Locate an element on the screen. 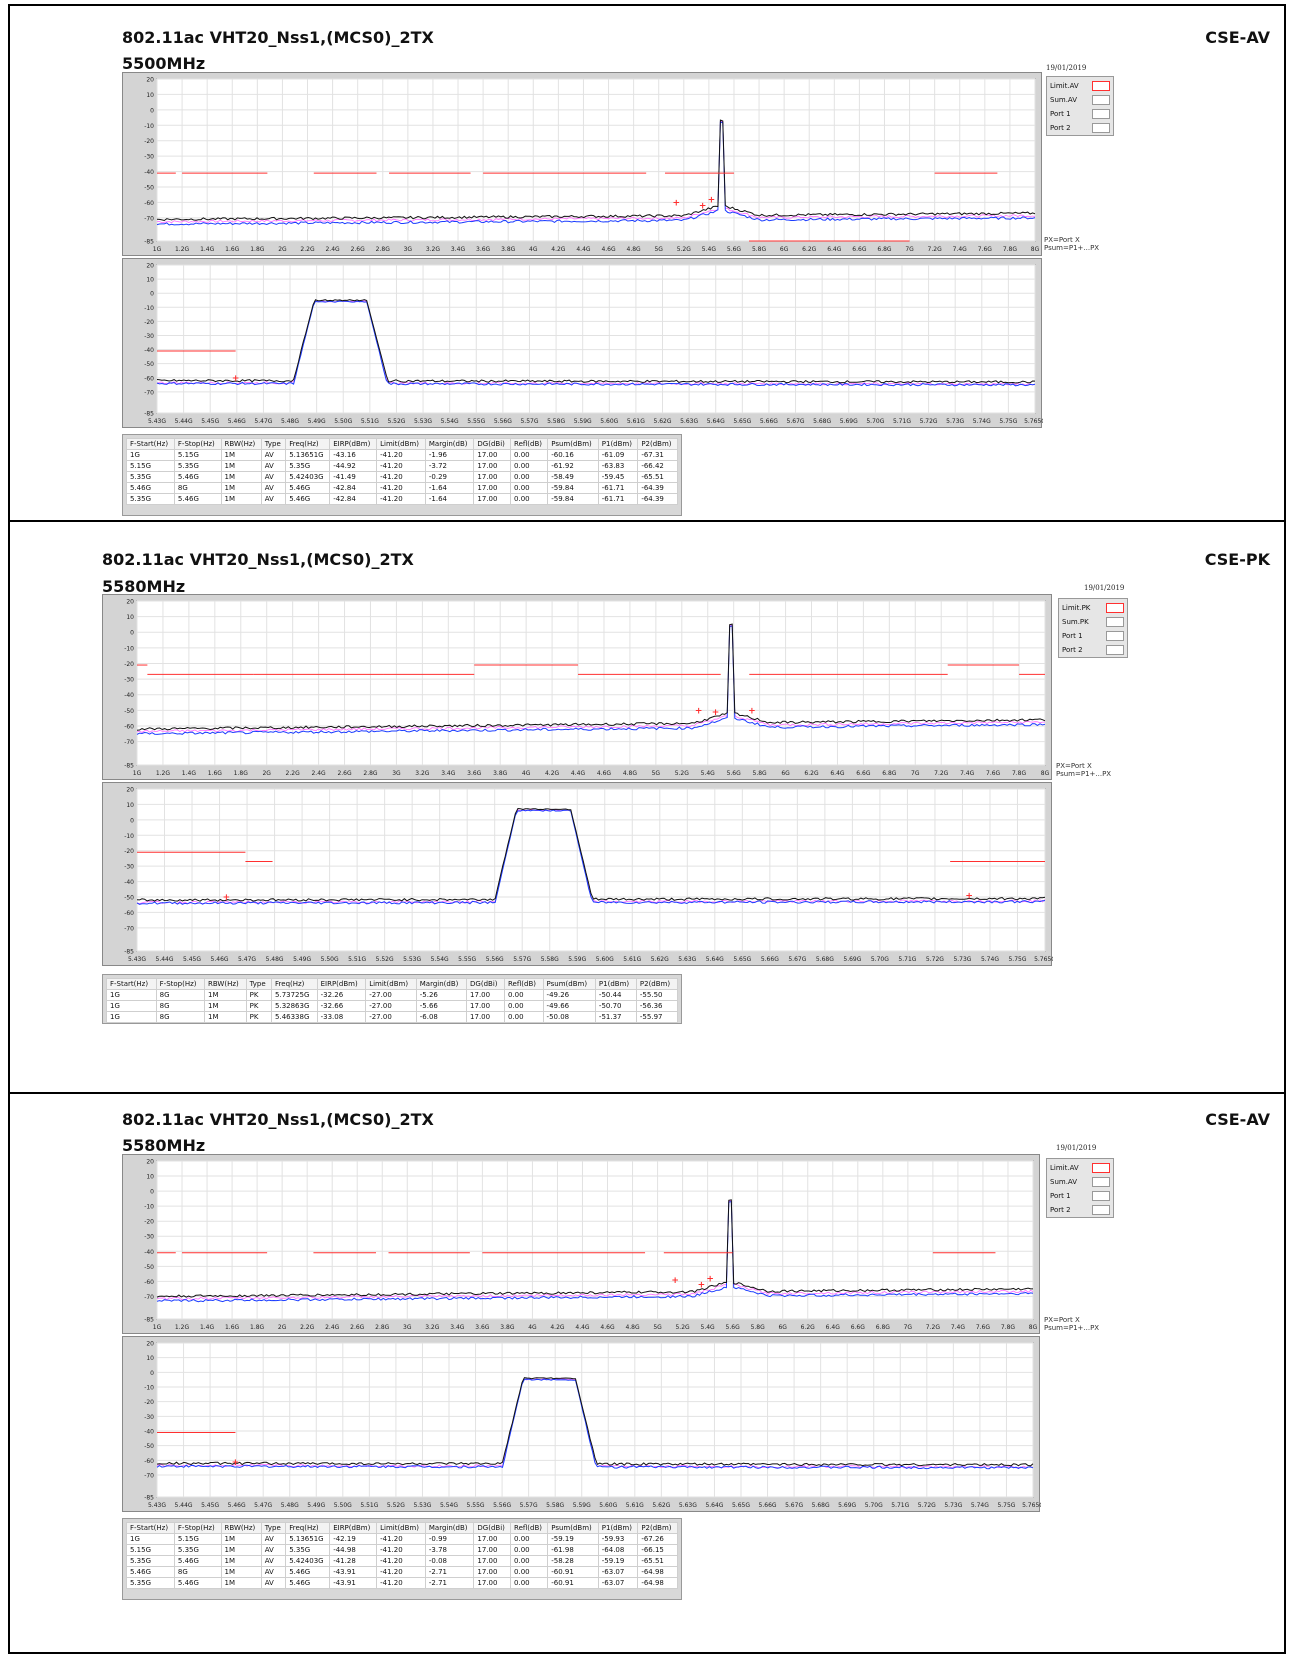 The image size is (1290, 1657). y-tick-label: -30 is located at coordinates (149, 1417).